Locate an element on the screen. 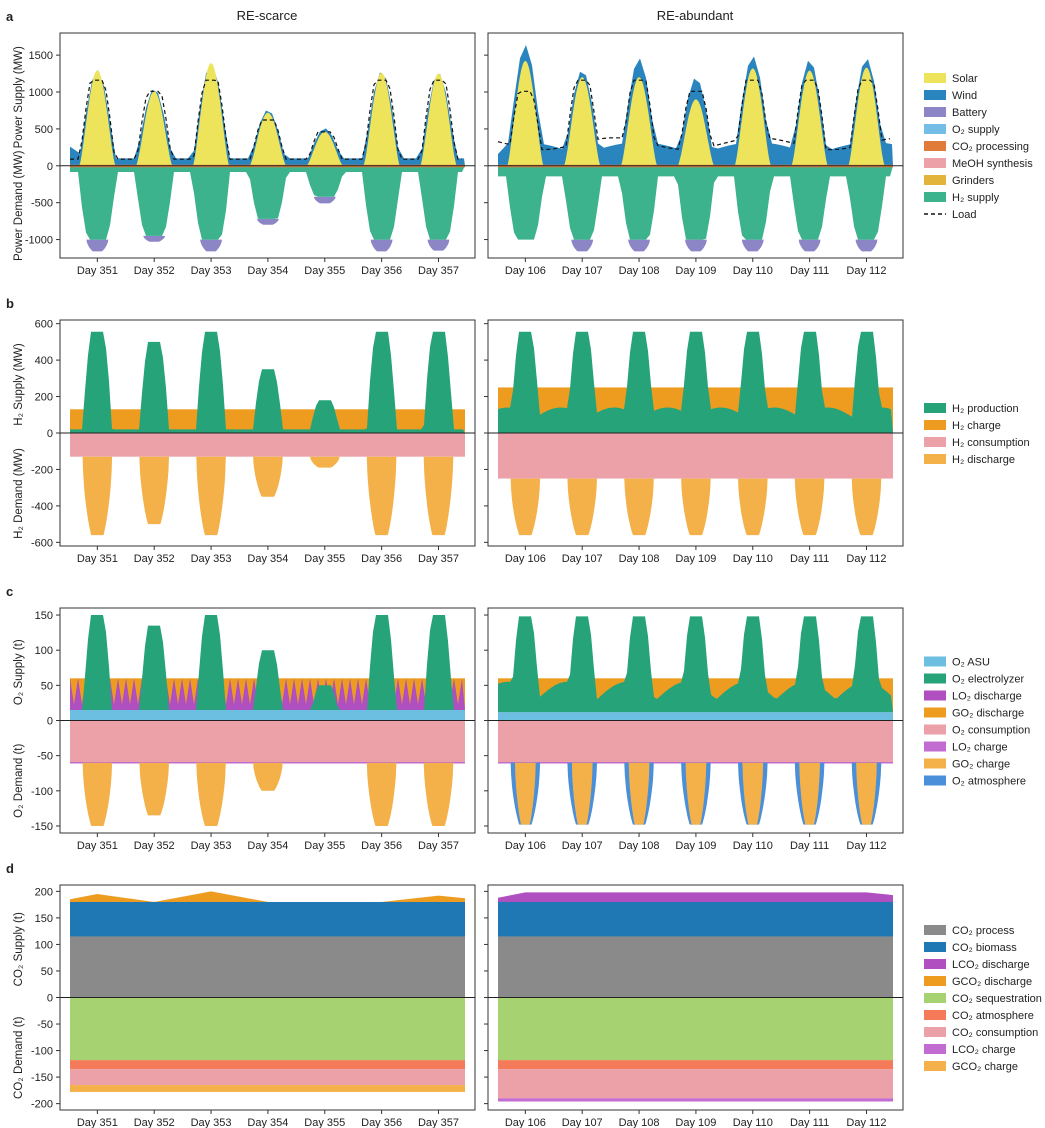 This screenshot has width=1045, height=1128. o2-consumption-area is located at coordinates (695, 741).